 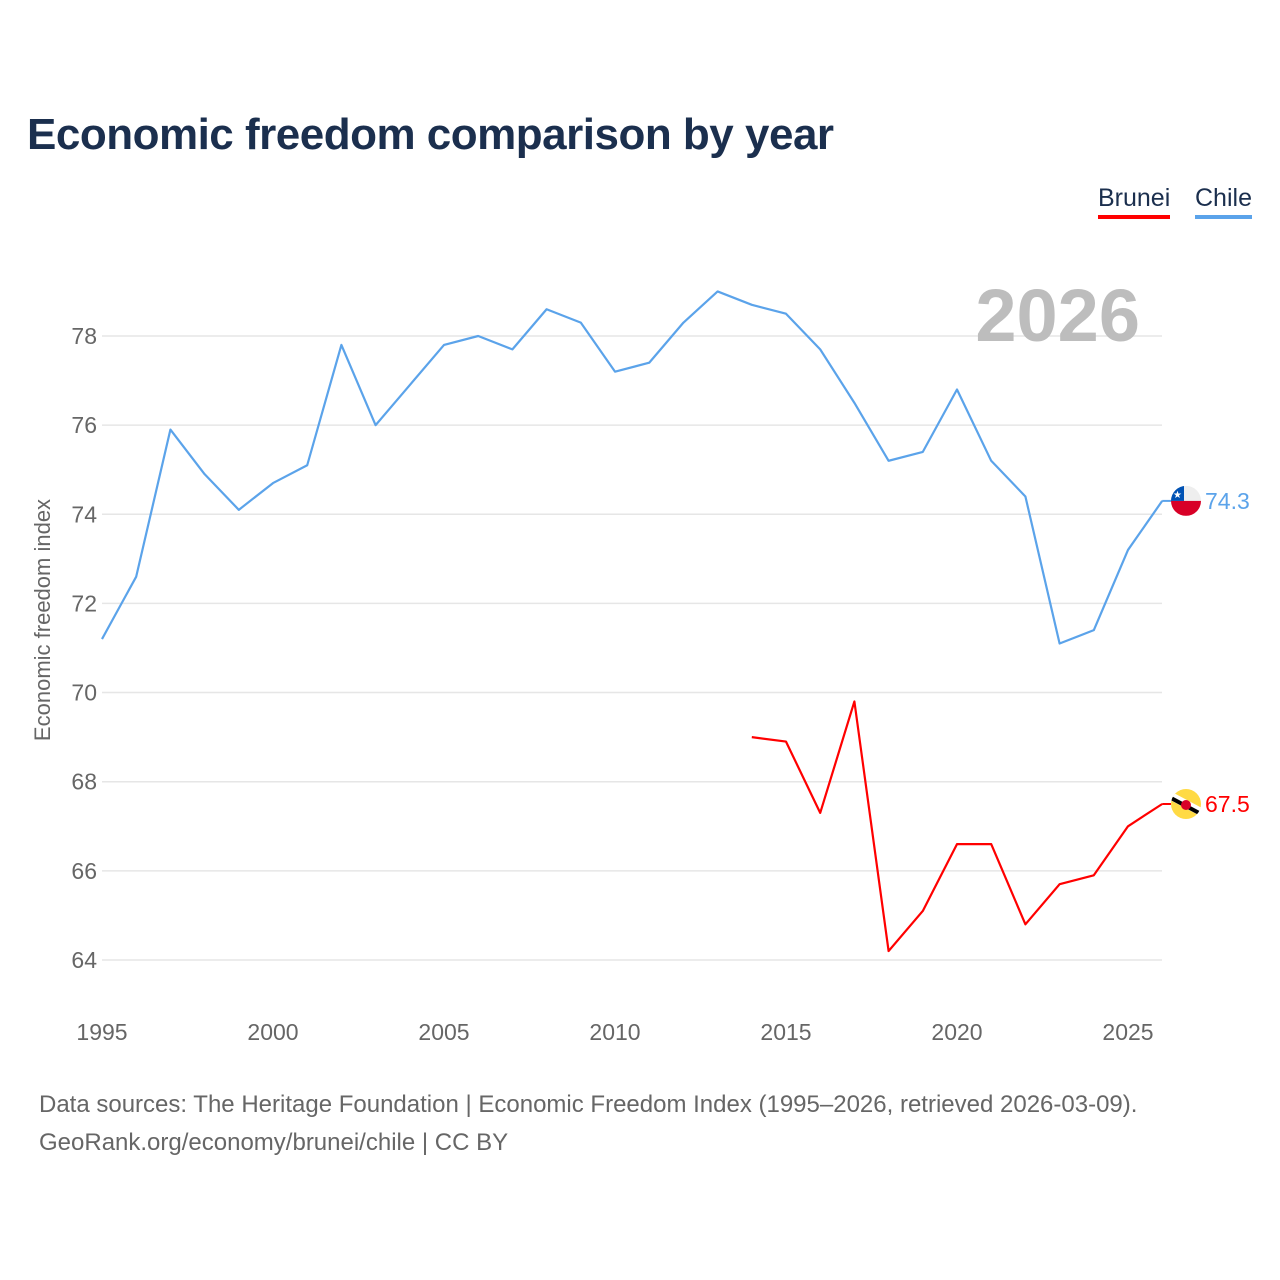 What do you see at coordinates (1127, 1032) in the screenshot?
I see `x-tick-label: 2025` at bounding box center [1127, 1032].